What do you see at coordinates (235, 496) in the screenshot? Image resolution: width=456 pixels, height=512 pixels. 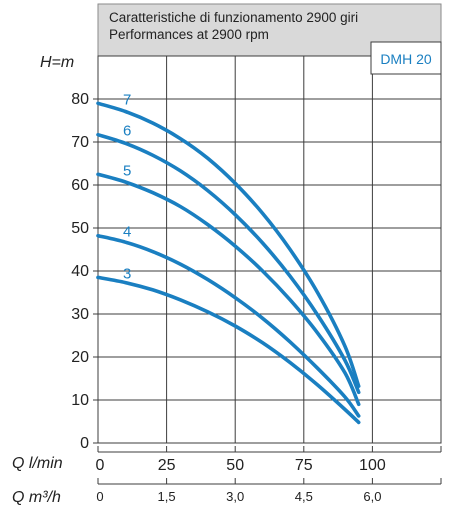 I see `x2-tick-label-2: 3,0` at bounding box center [235, 496].